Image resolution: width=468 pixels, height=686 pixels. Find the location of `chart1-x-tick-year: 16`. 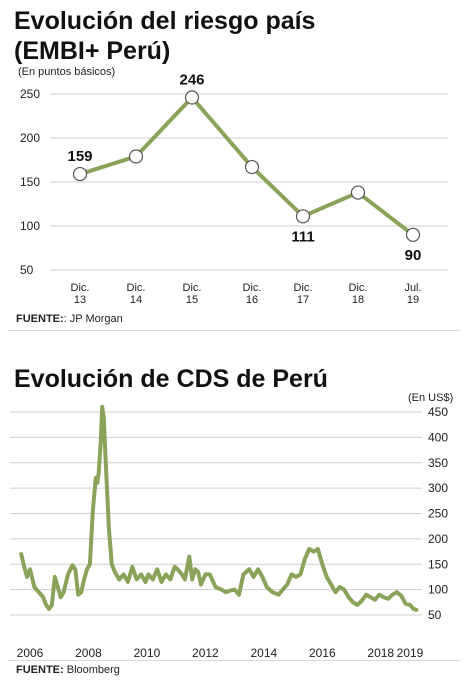

chart1-x-tick-year: 16 is located at coordinates (252, 300).